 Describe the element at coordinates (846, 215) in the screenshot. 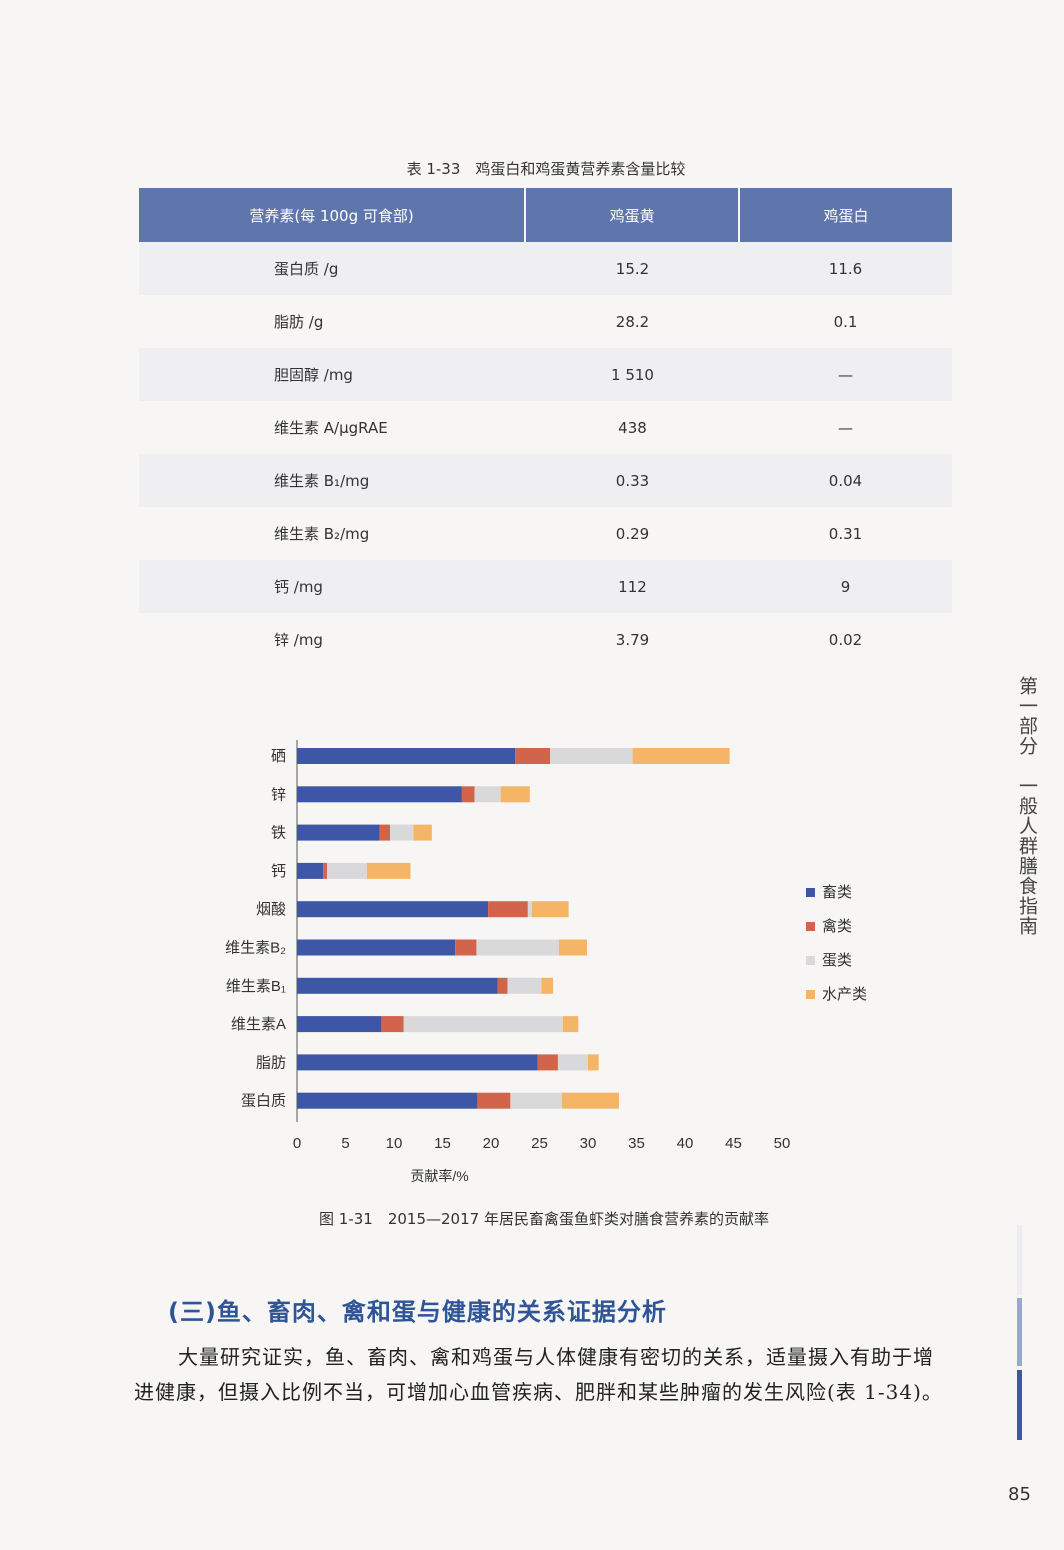

I see `header-white: 鸡蛋白` at that location.